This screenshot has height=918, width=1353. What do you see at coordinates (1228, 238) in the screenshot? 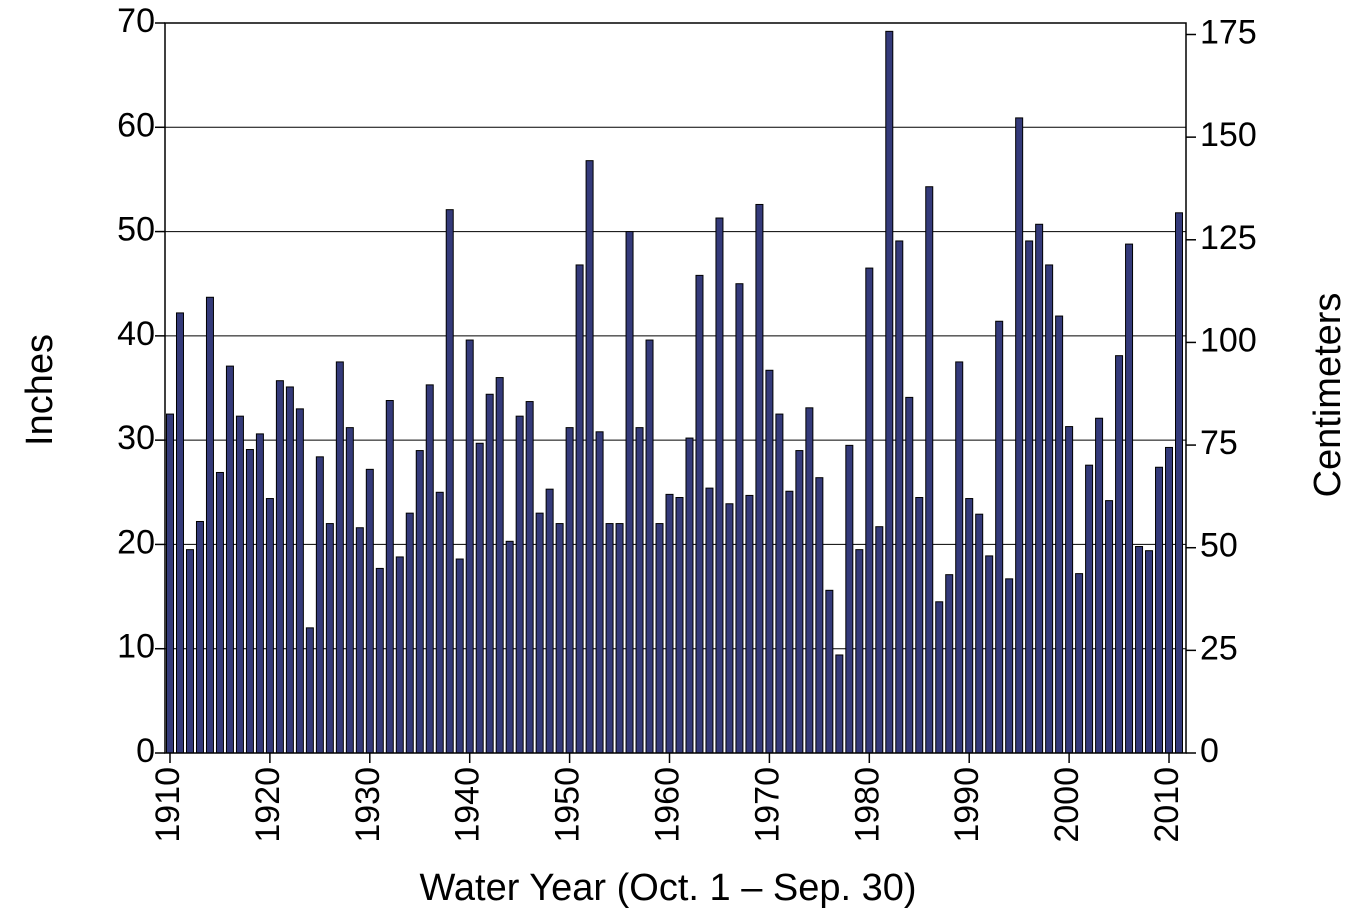
I see `y2-tick-label: 125` at bounding box center [1228, 238].